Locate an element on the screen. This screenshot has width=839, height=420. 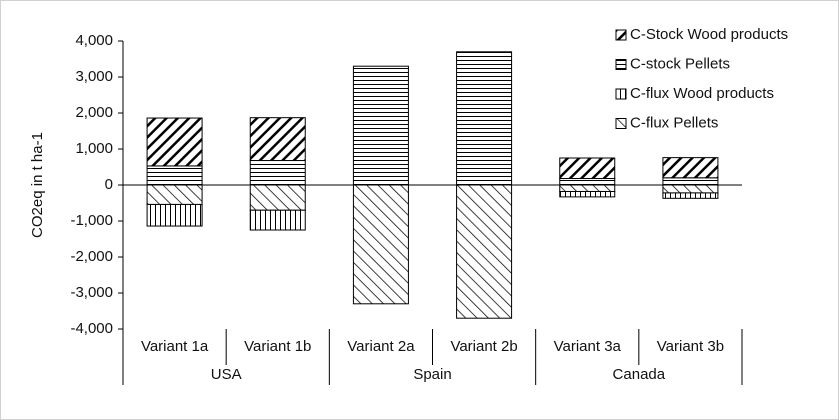
y-tick-label: 1,000 is located at coordinates (94, 148).